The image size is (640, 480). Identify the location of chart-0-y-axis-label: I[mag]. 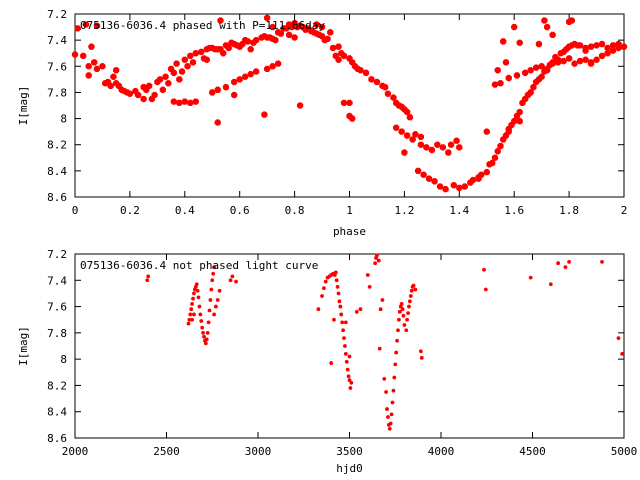
(23, 106).